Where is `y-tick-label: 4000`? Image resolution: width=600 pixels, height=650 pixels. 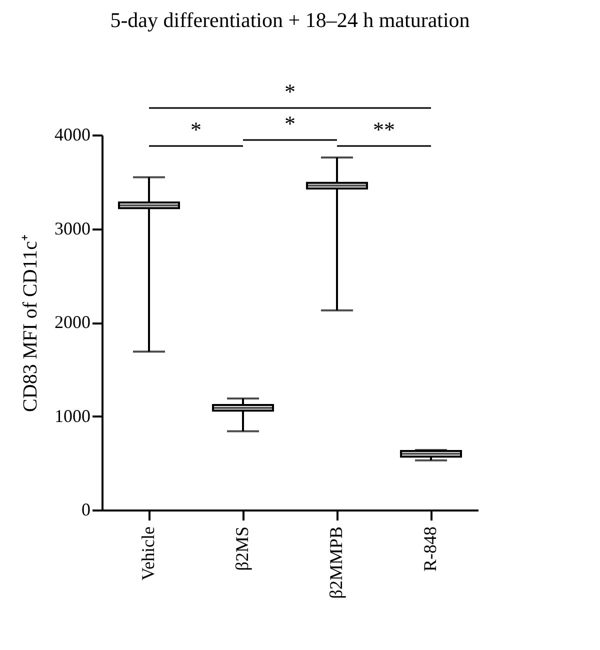
y-tick-label: 4000 is located at coordinates (72, 134).